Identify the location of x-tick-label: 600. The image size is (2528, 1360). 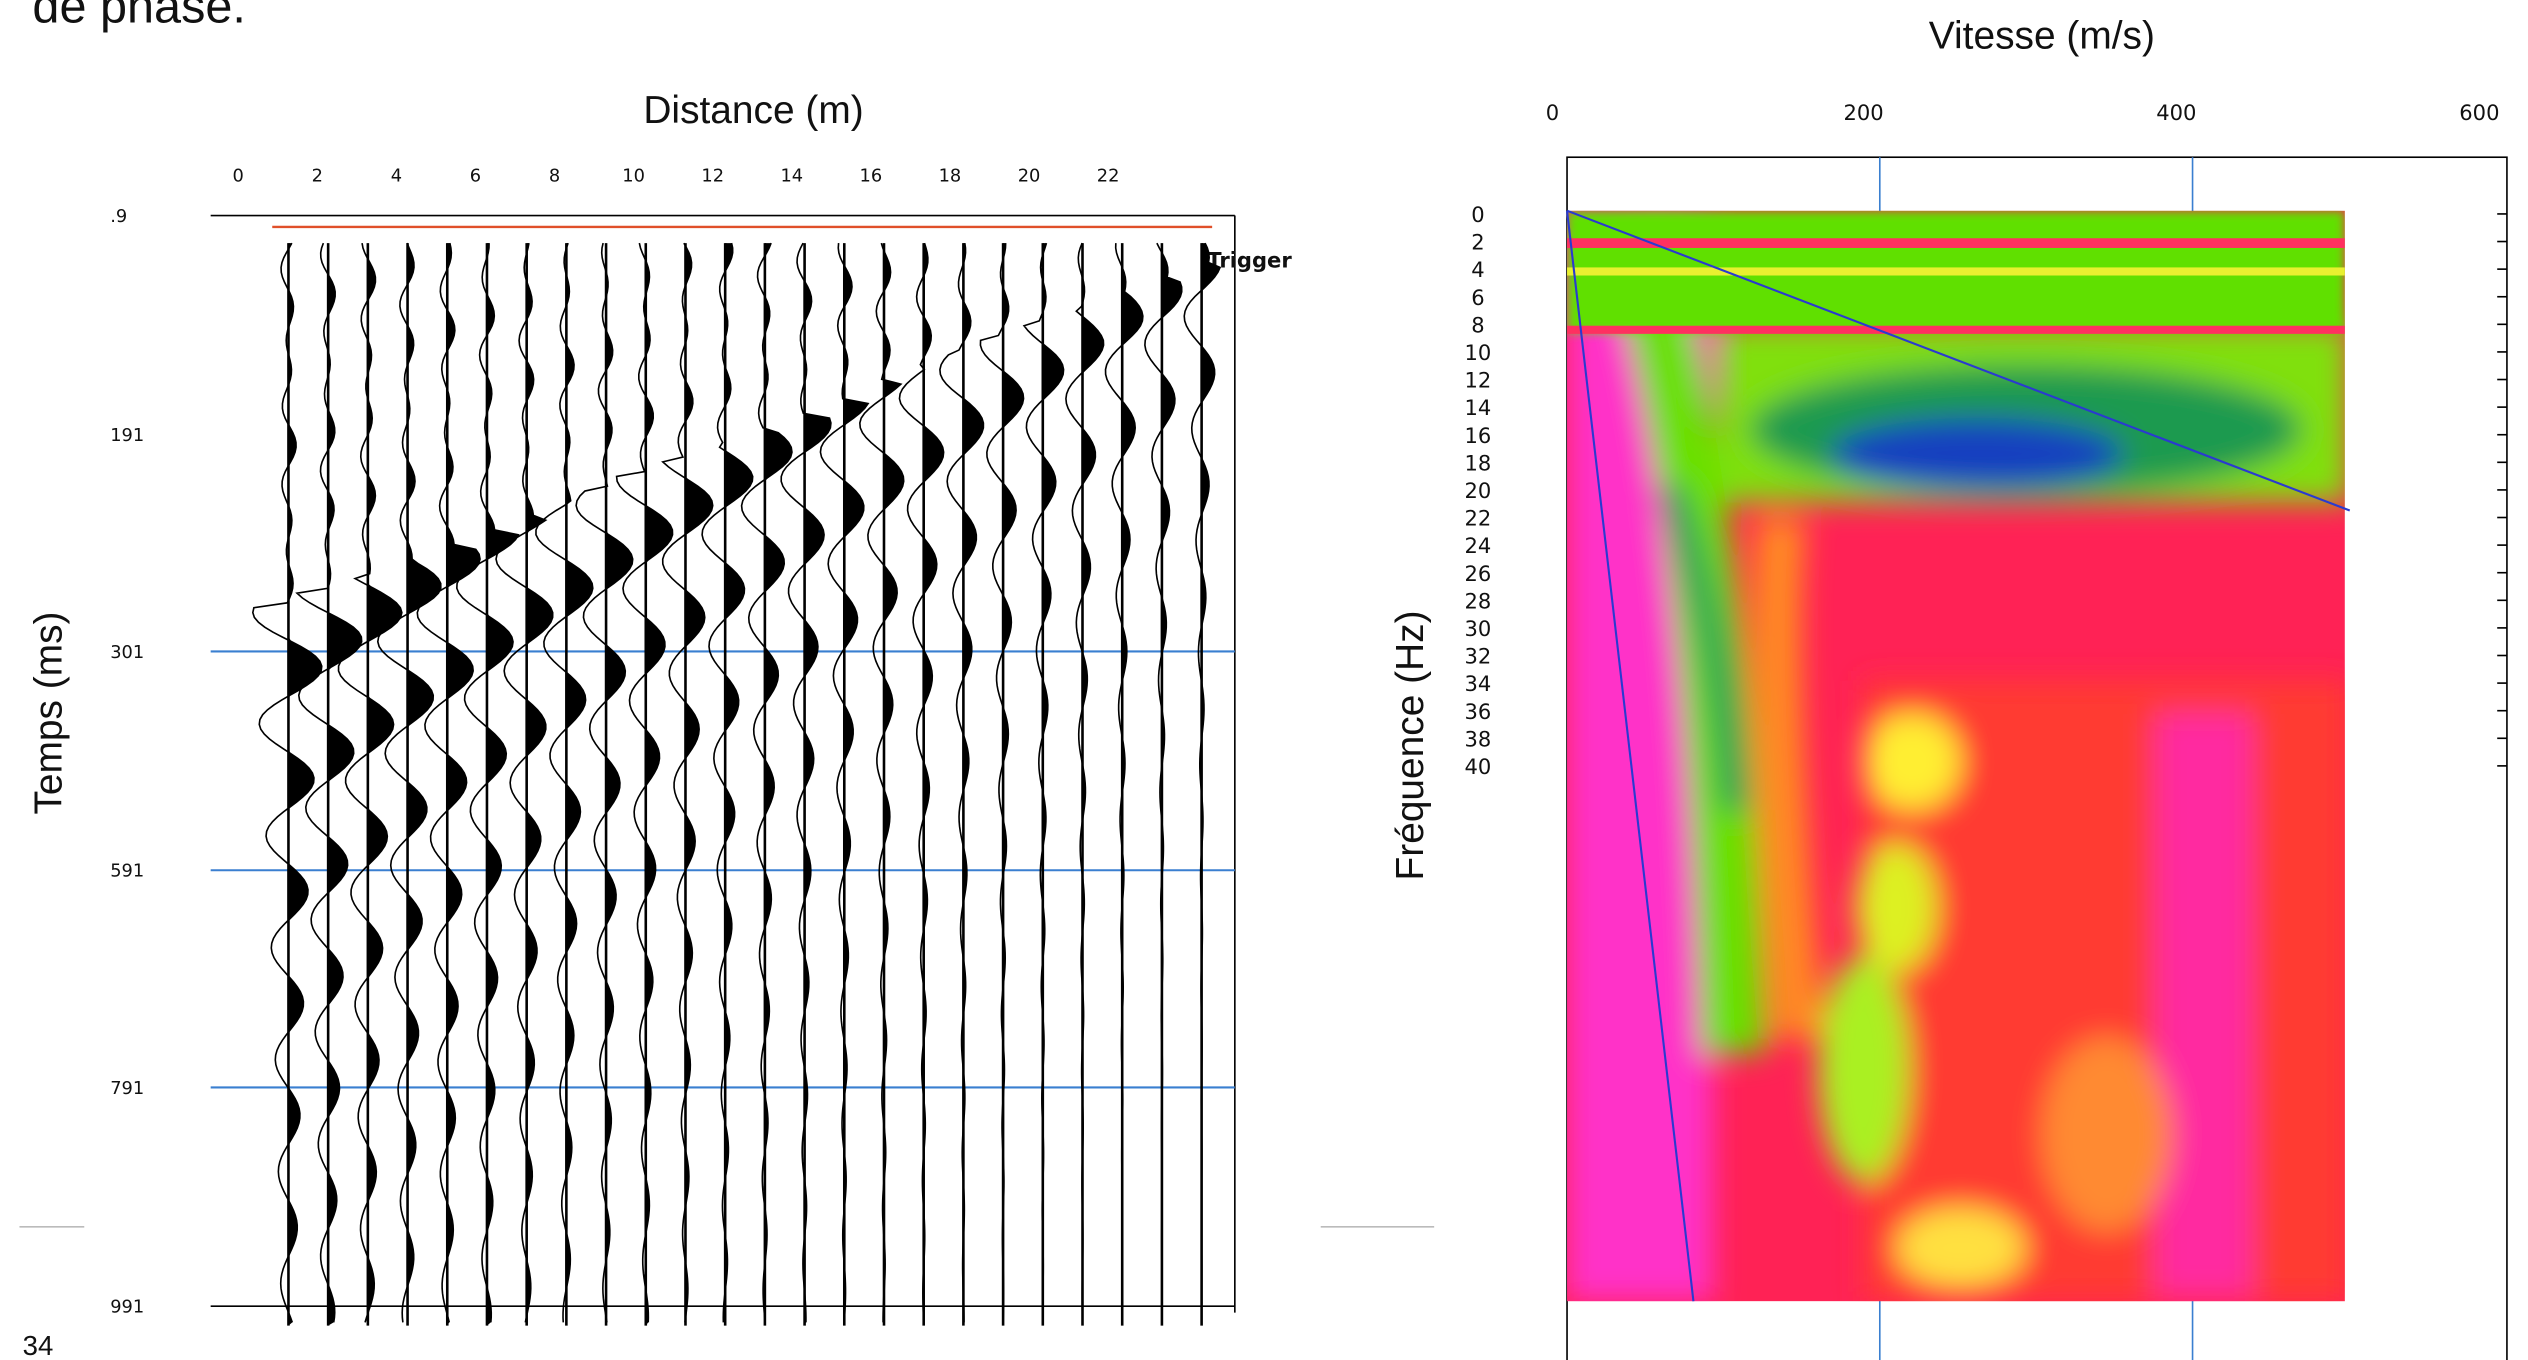
(2479, 112).